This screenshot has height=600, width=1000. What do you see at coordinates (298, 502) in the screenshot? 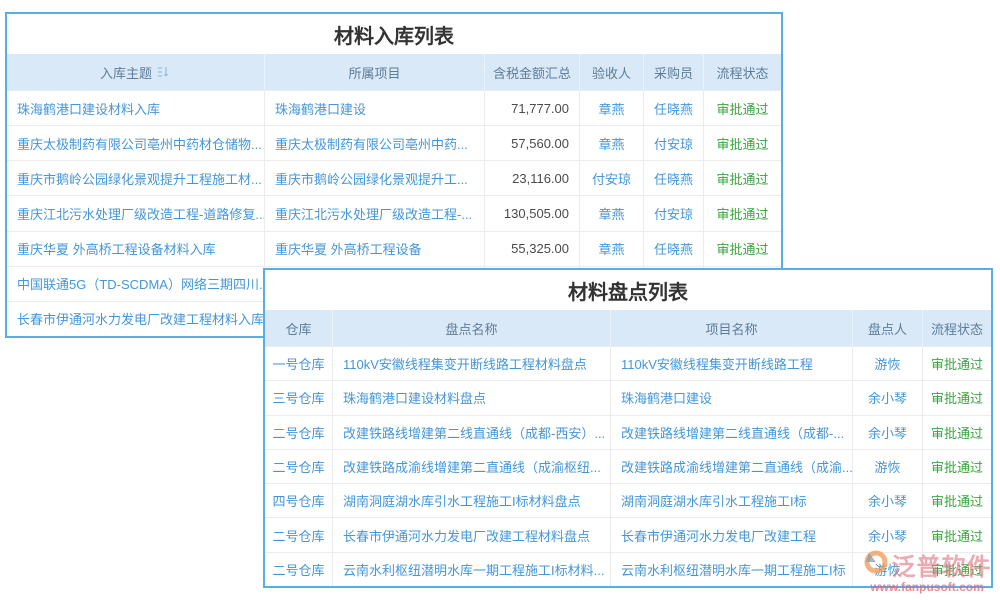
I see `warehouse-cell: 四号仓库` at bounding box center [298, 502].